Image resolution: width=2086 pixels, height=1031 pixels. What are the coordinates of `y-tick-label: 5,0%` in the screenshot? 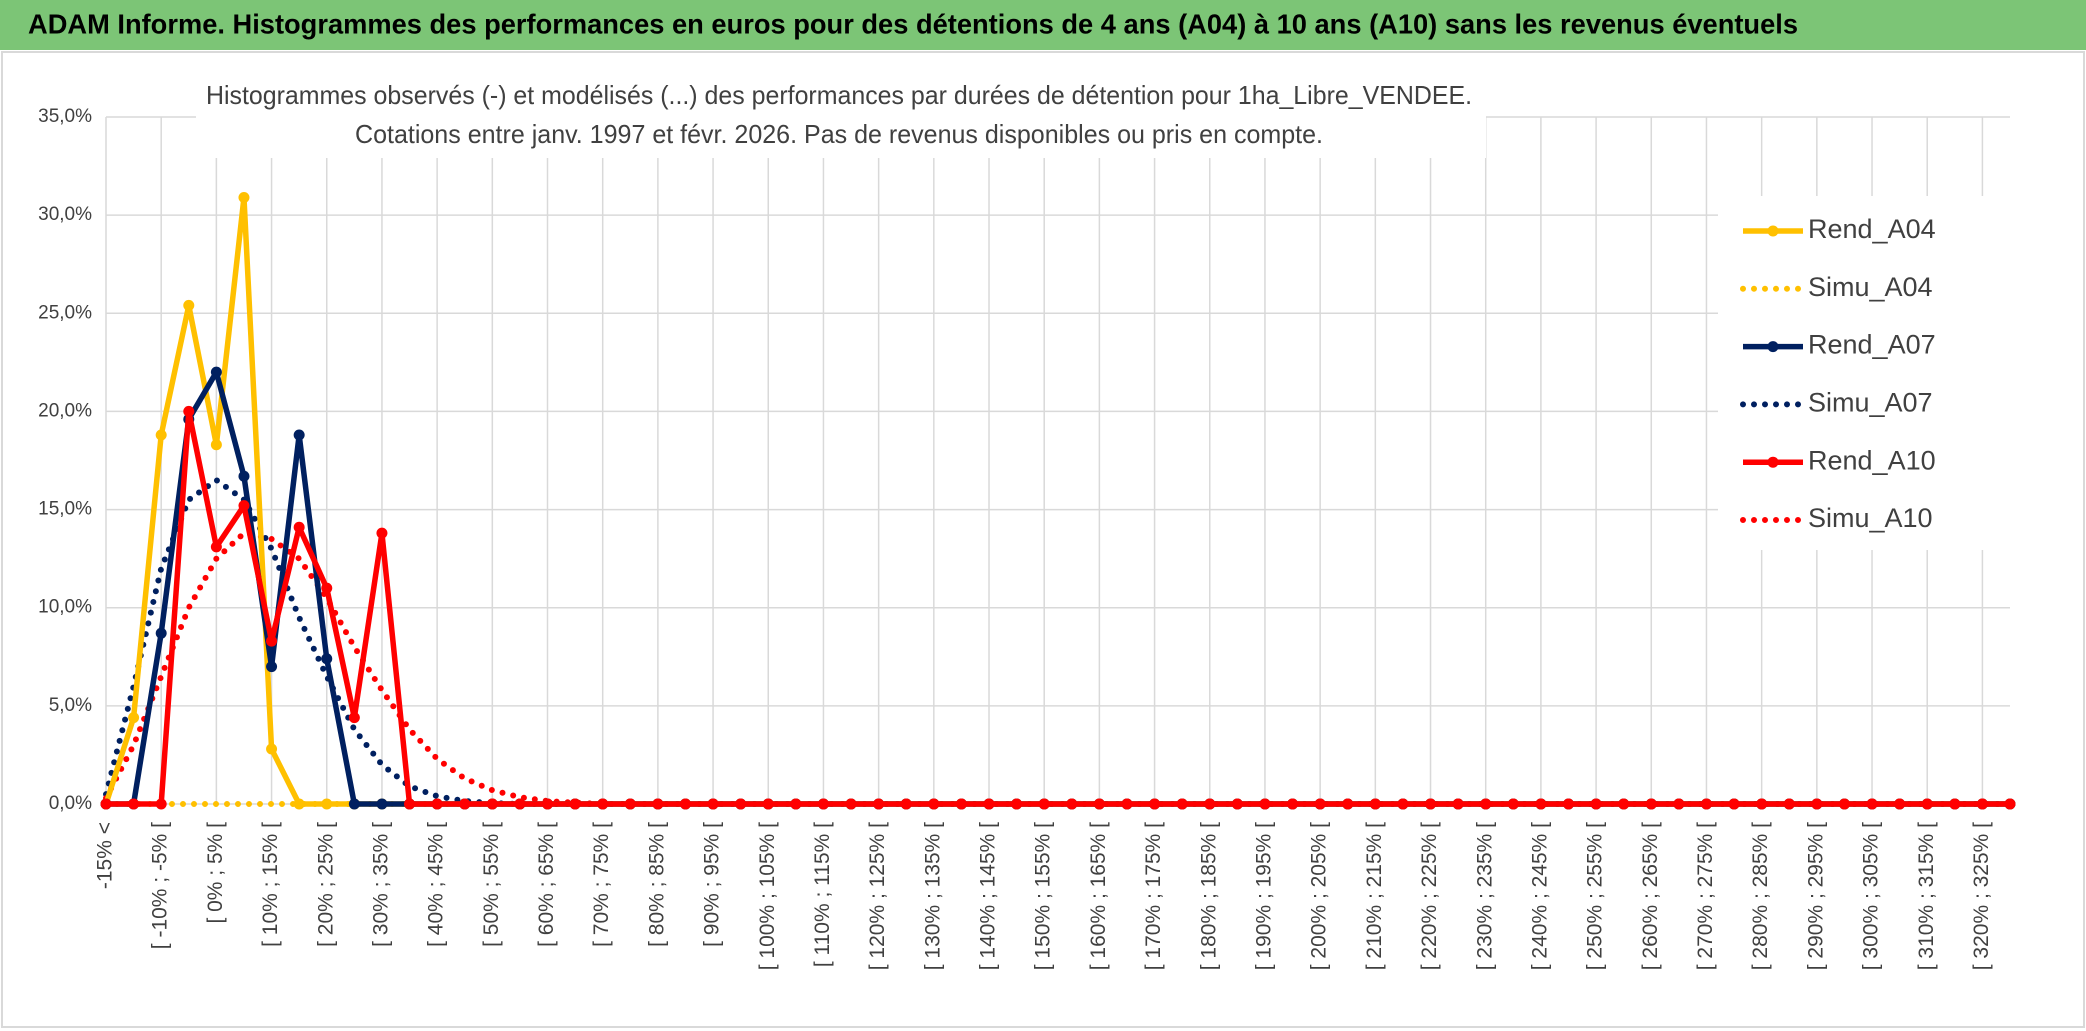 It's located at (70, 705).